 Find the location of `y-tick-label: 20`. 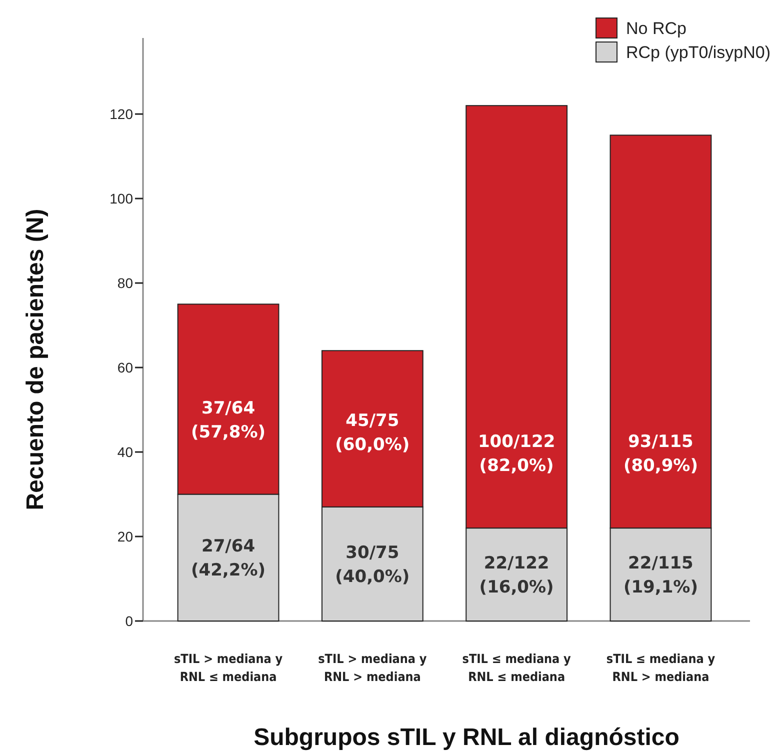

y-tick-label: 20 is located at coordinates (125, 536).